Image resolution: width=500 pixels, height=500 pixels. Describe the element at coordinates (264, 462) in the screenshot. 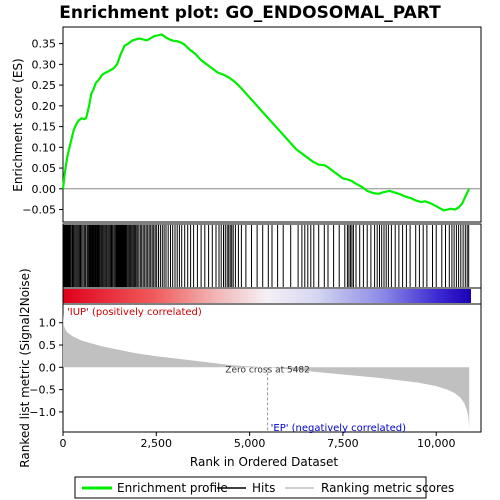

I see `x-axis-label: Rank in Ordered Dataset` at that location.